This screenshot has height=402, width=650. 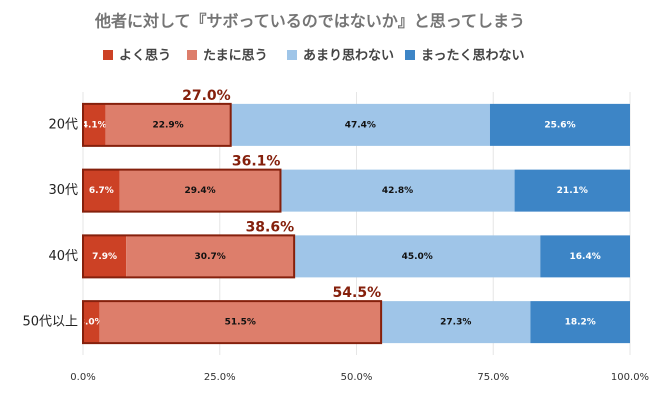 I want to click on value-label: 30.7%, so click(x=210, y=257).